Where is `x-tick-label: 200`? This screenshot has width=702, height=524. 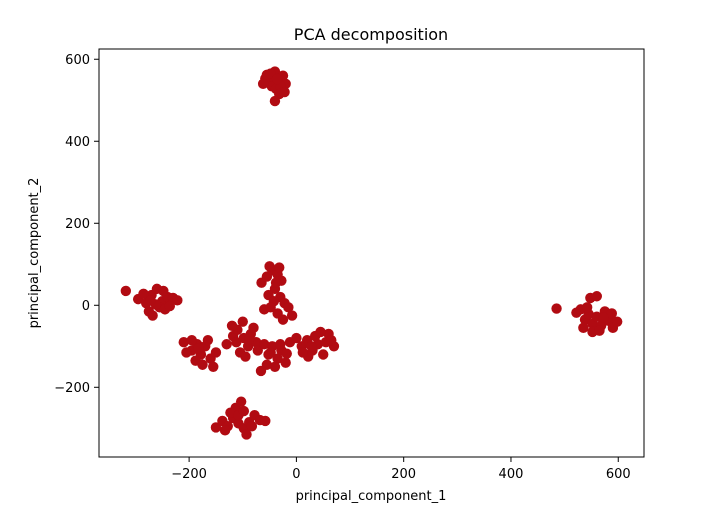
x-tick-label: 200 is located at coordinates (403, 474).